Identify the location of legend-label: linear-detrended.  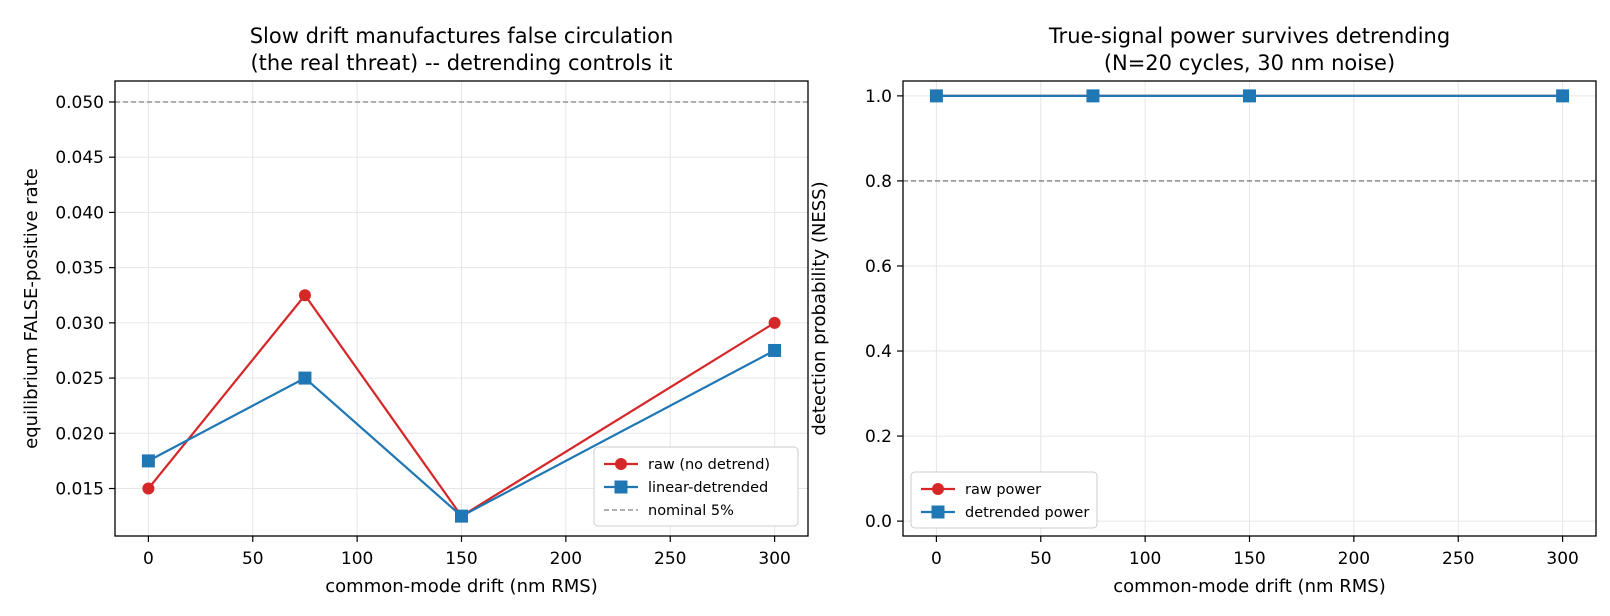
(708, 488).